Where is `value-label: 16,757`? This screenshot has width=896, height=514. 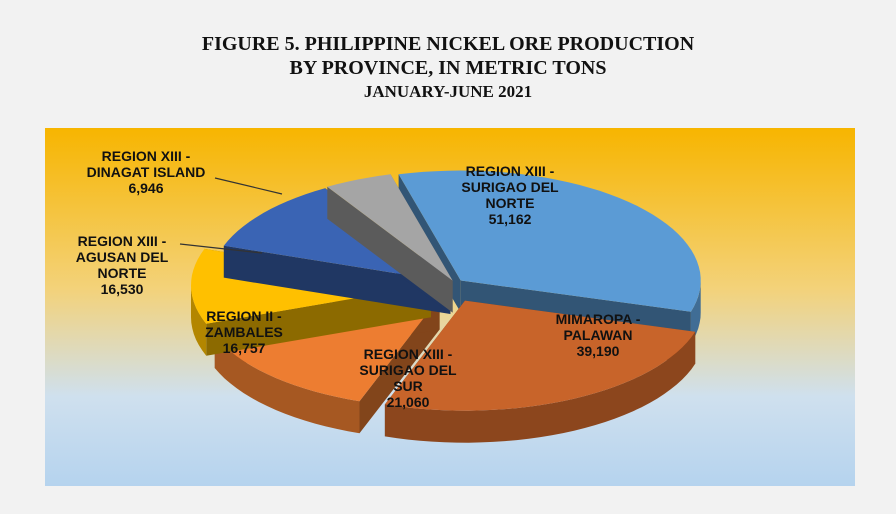
value-label: 16,757 is located at coordinates (244, 348).